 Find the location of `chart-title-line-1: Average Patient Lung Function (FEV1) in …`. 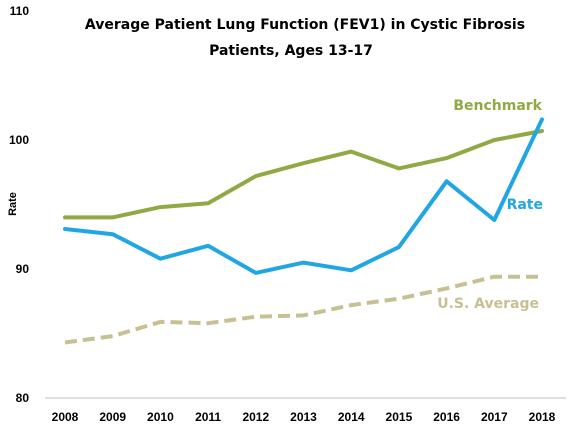

chart-title-line-1: Average Patient Lung Function (FEV1) in … is located at coordinates (305, 25).